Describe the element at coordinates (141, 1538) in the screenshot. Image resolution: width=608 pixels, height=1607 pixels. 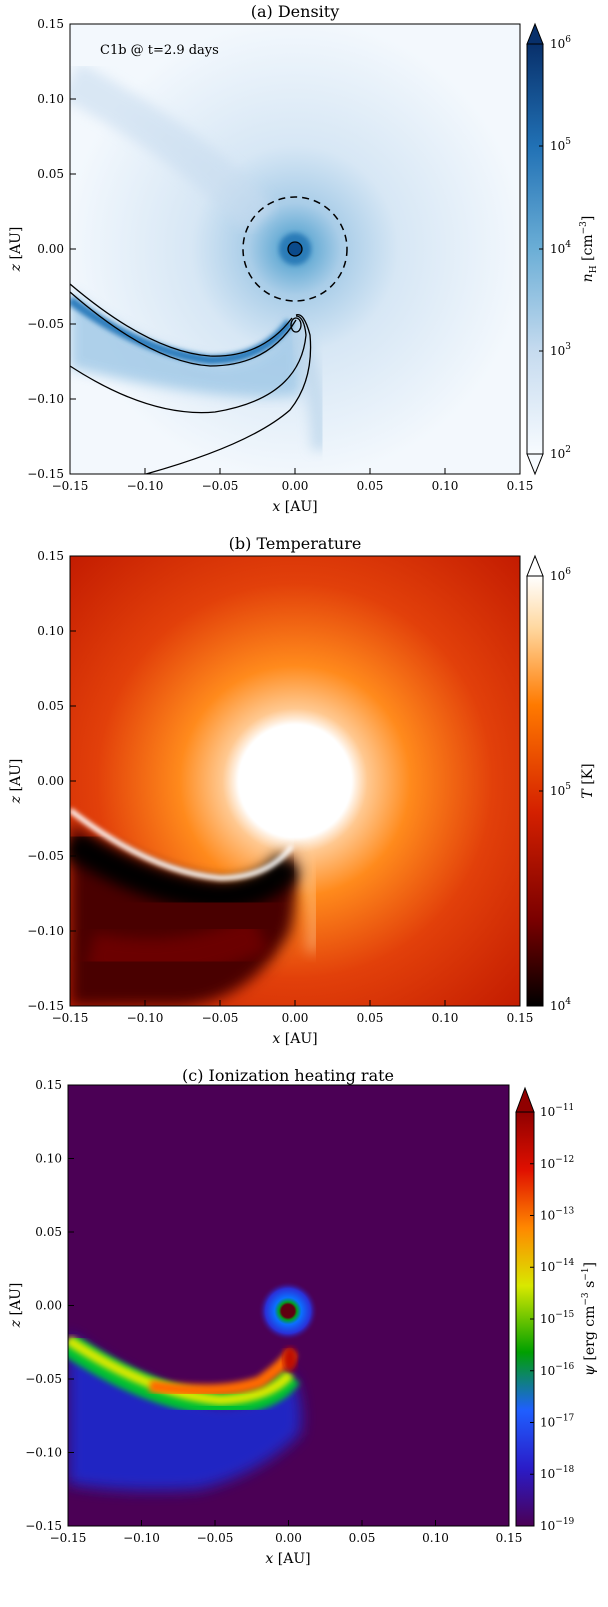
I see `ionization-xtick-label: −0.10` at that location.